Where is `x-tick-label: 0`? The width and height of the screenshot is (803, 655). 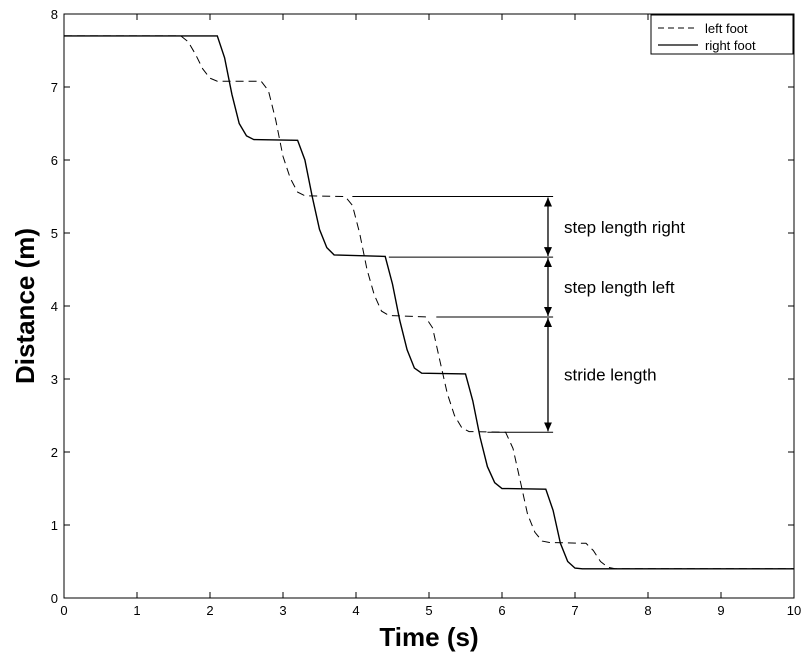
x-tick-label: 0 is located at coordinates (63, 610).